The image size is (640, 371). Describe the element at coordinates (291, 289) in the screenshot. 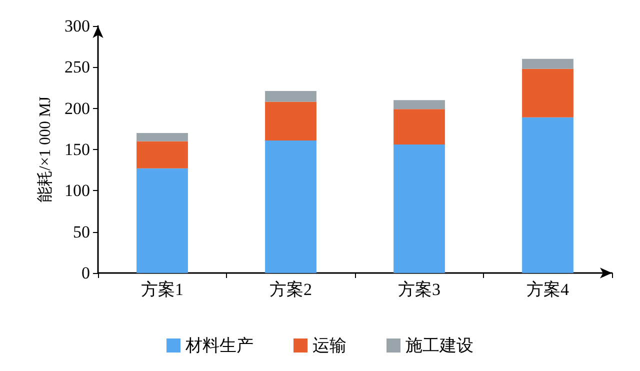

I see `x-tick-label: 方案2` at that location.